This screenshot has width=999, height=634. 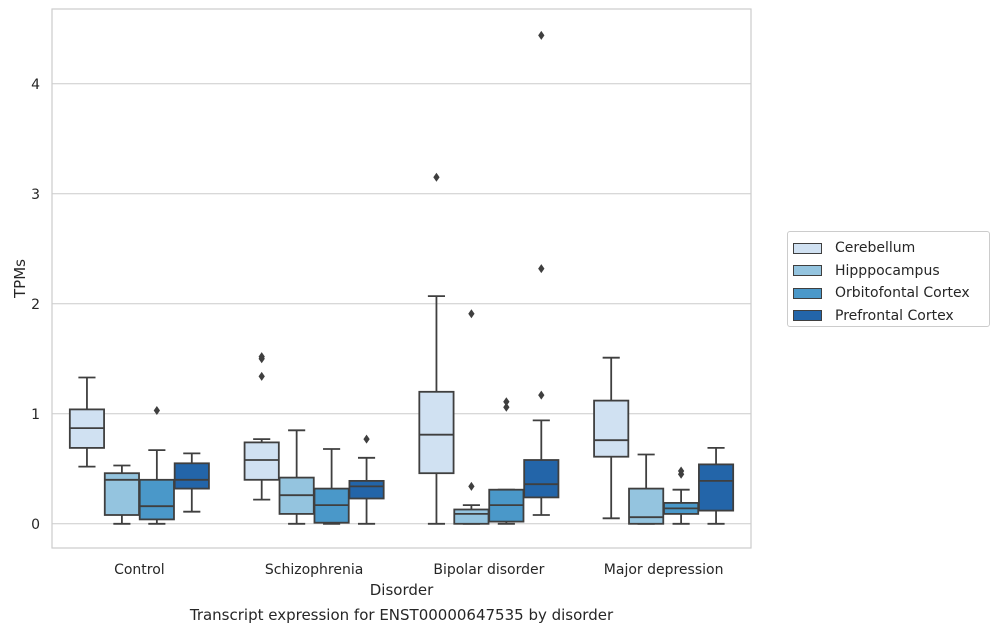 I want to click on y-tick-label: 2, so click(x=35, y=305).